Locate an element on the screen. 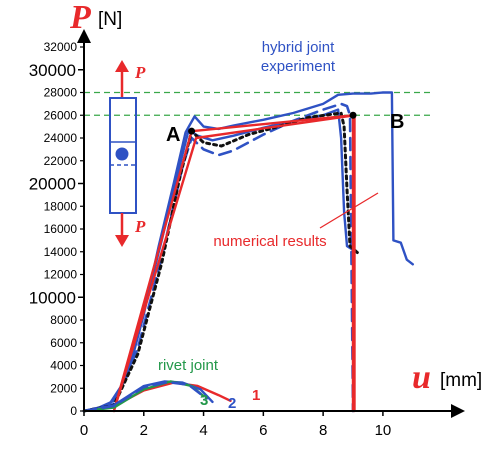  x-tick-label: 8 is located at coordinates (323, 430).